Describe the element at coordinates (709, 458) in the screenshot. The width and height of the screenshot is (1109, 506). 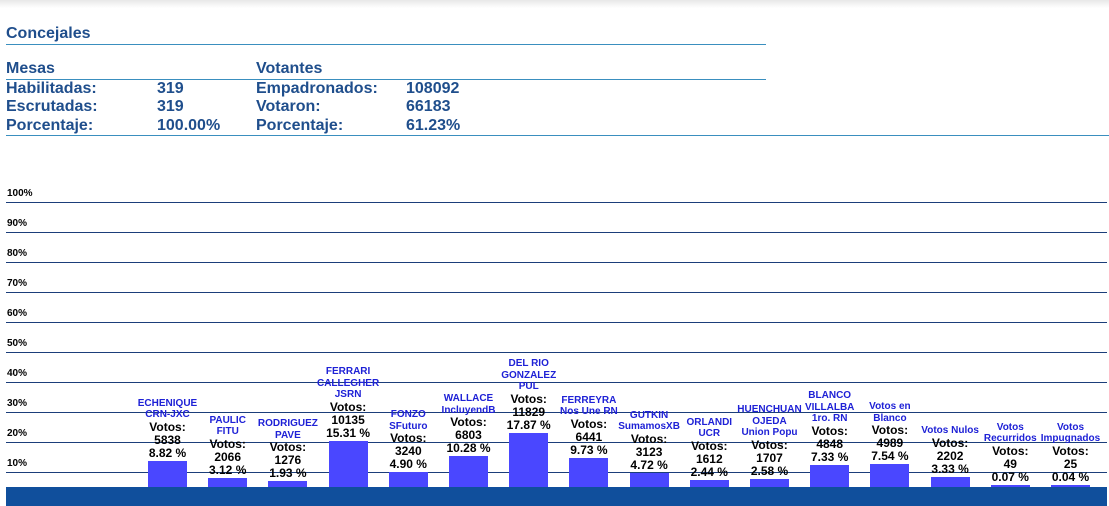
I see `votes-count: 1612` at that location.